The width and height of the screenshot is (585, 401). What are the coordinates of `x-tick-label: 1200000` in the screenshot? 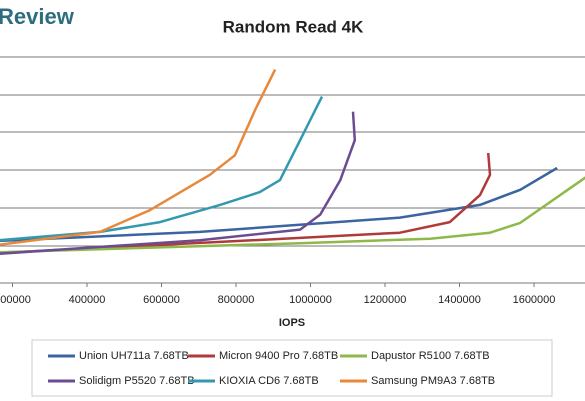 It's located at (385, 300).